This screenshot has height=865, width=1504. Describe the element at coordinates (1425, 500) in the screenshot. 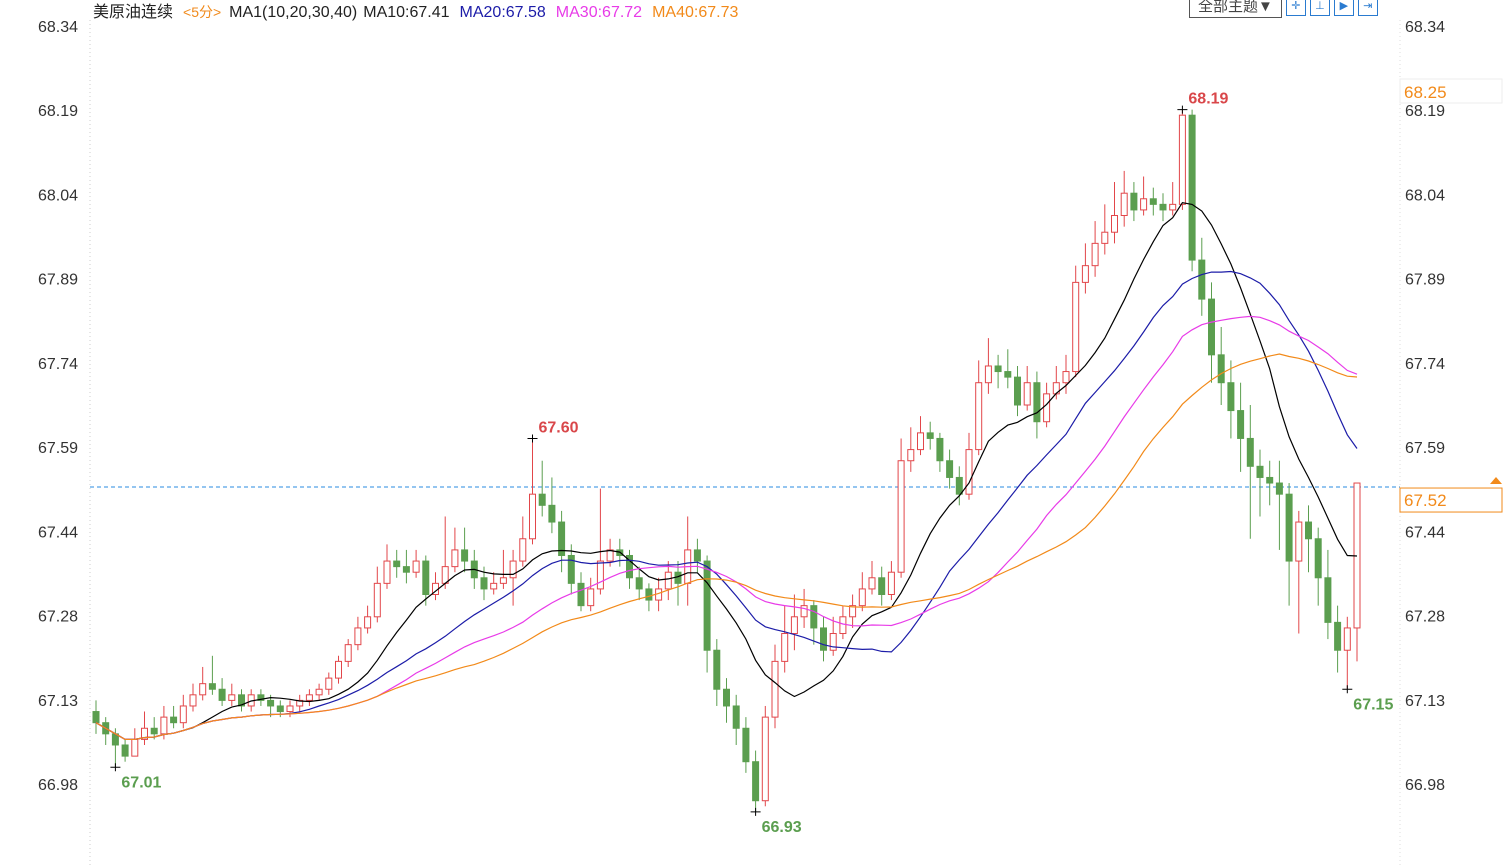

I see `current-price-label: 67.52` at that location.